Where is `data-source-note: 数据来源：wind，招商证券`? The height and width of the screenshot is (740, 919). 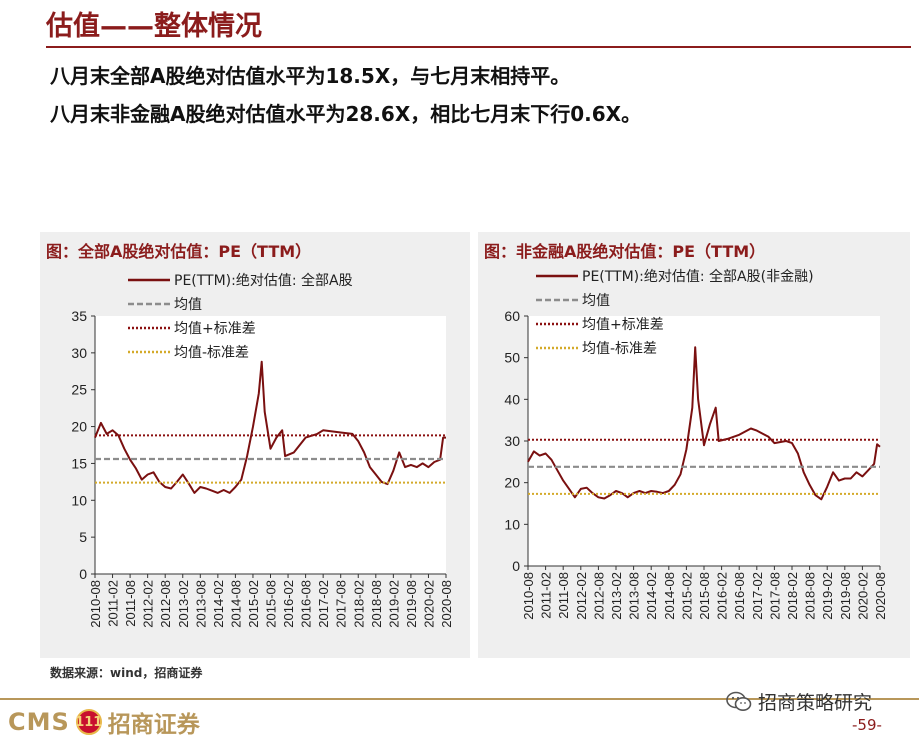
data-source-note: 数据来源：wind，招商证券 is located at coordinates (126, 673).